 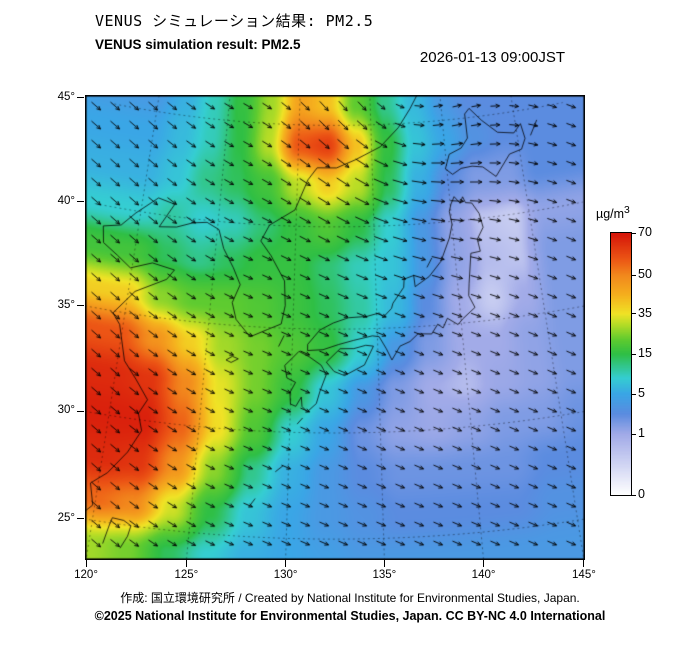 What do you see at coordinates (492, 57) in the screenshot?
I see `datetime-label: 2026-01-13 09:00JST` at bounding box center [492, 57].